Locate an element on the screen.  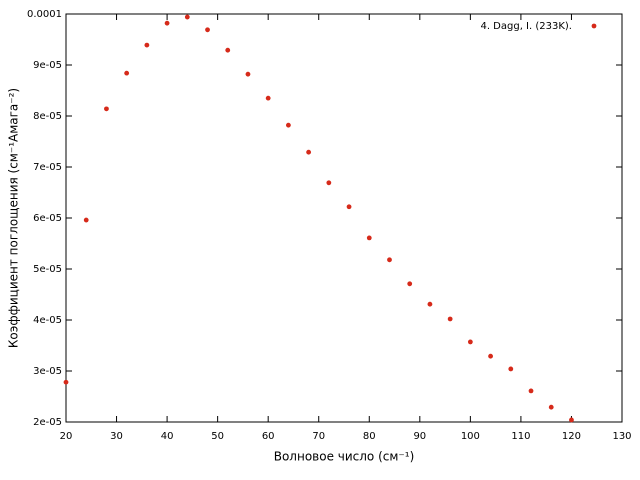
x-tick-label: 90 is located at coordinates (419, 436).